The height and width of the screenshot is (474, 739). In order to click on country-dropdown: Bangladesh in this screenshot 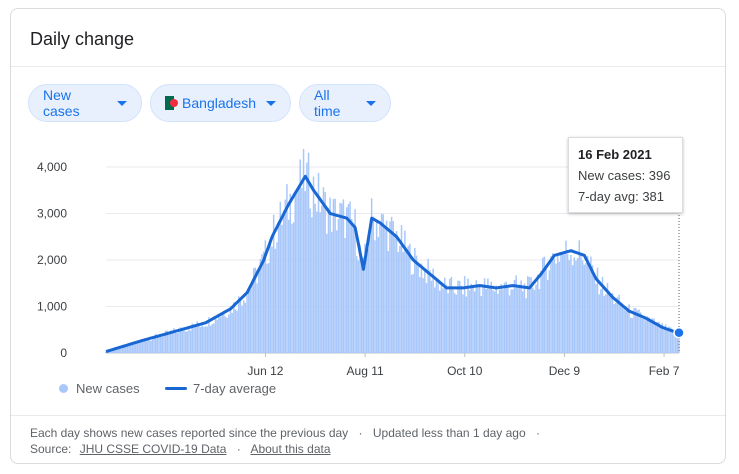, I will do `click(220, 103)`.